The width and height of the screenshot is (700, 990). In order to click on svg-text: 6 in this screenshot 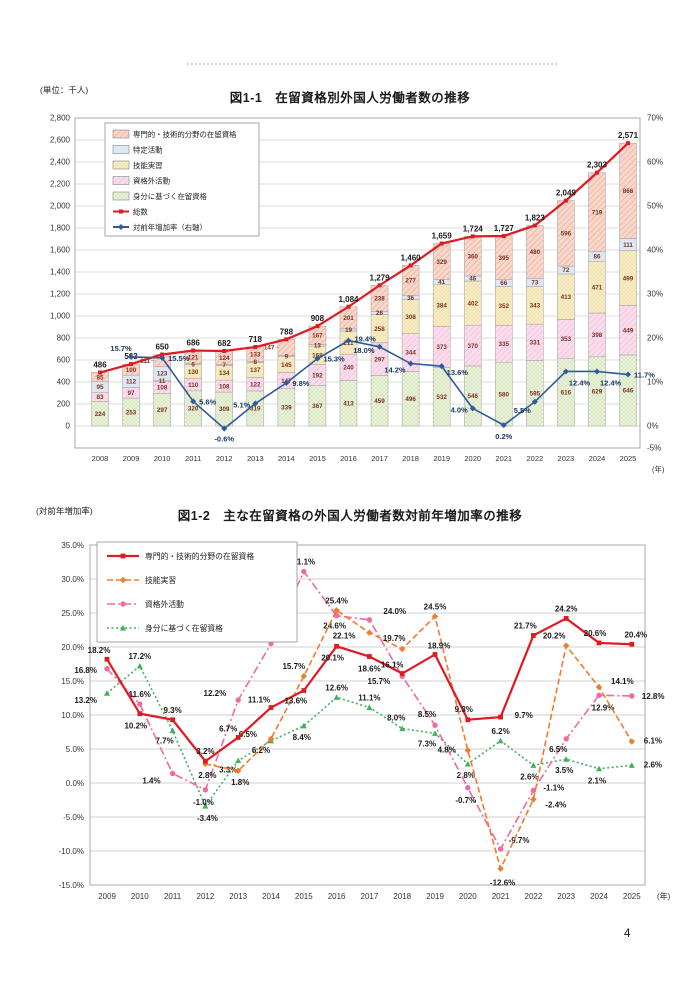, I will do `click(193, 364)`.